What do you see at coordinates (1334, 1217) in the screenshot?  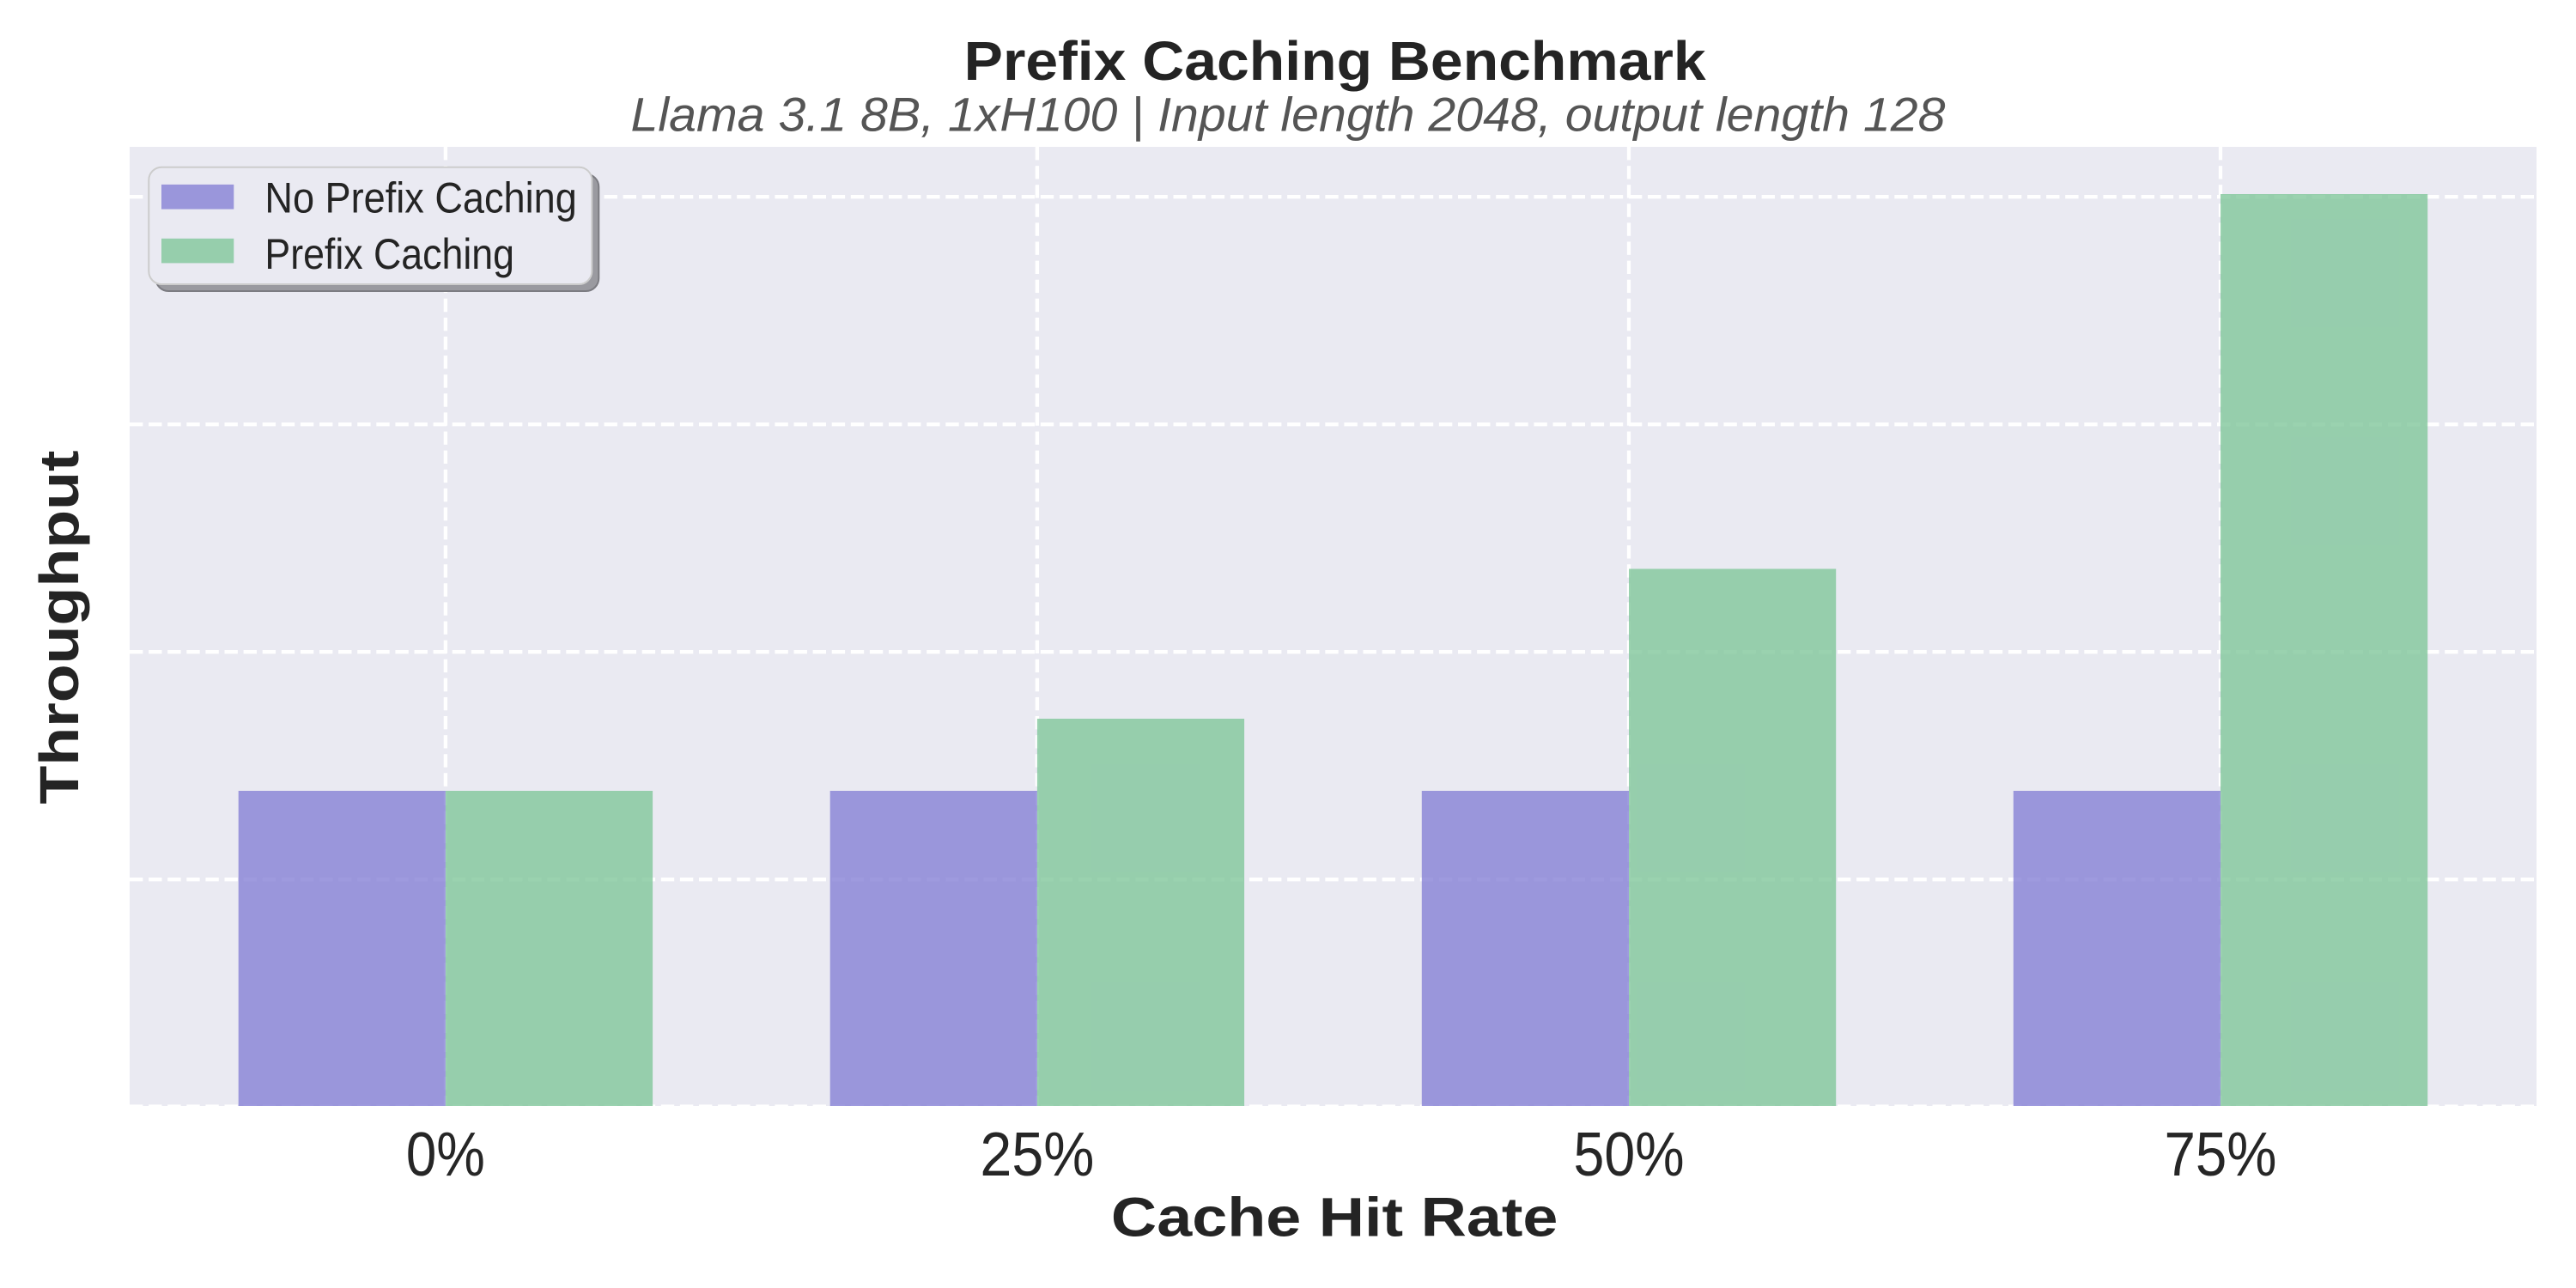 I see `svg-text: Cache Hit Rate` at bounding box center [1334, 1217].